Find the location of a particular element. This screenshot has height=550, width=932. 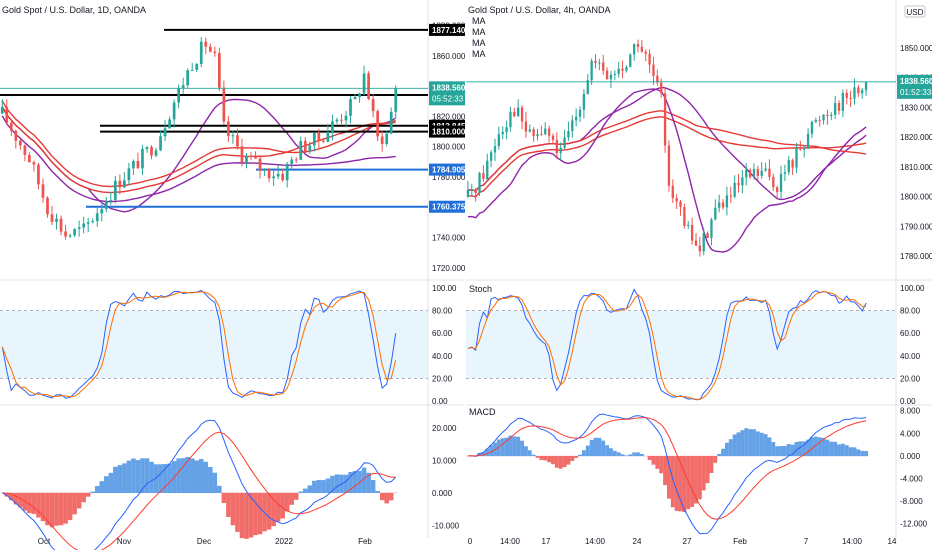

stoch-tick-label: 20.00 is located at coordinates (910, 378).